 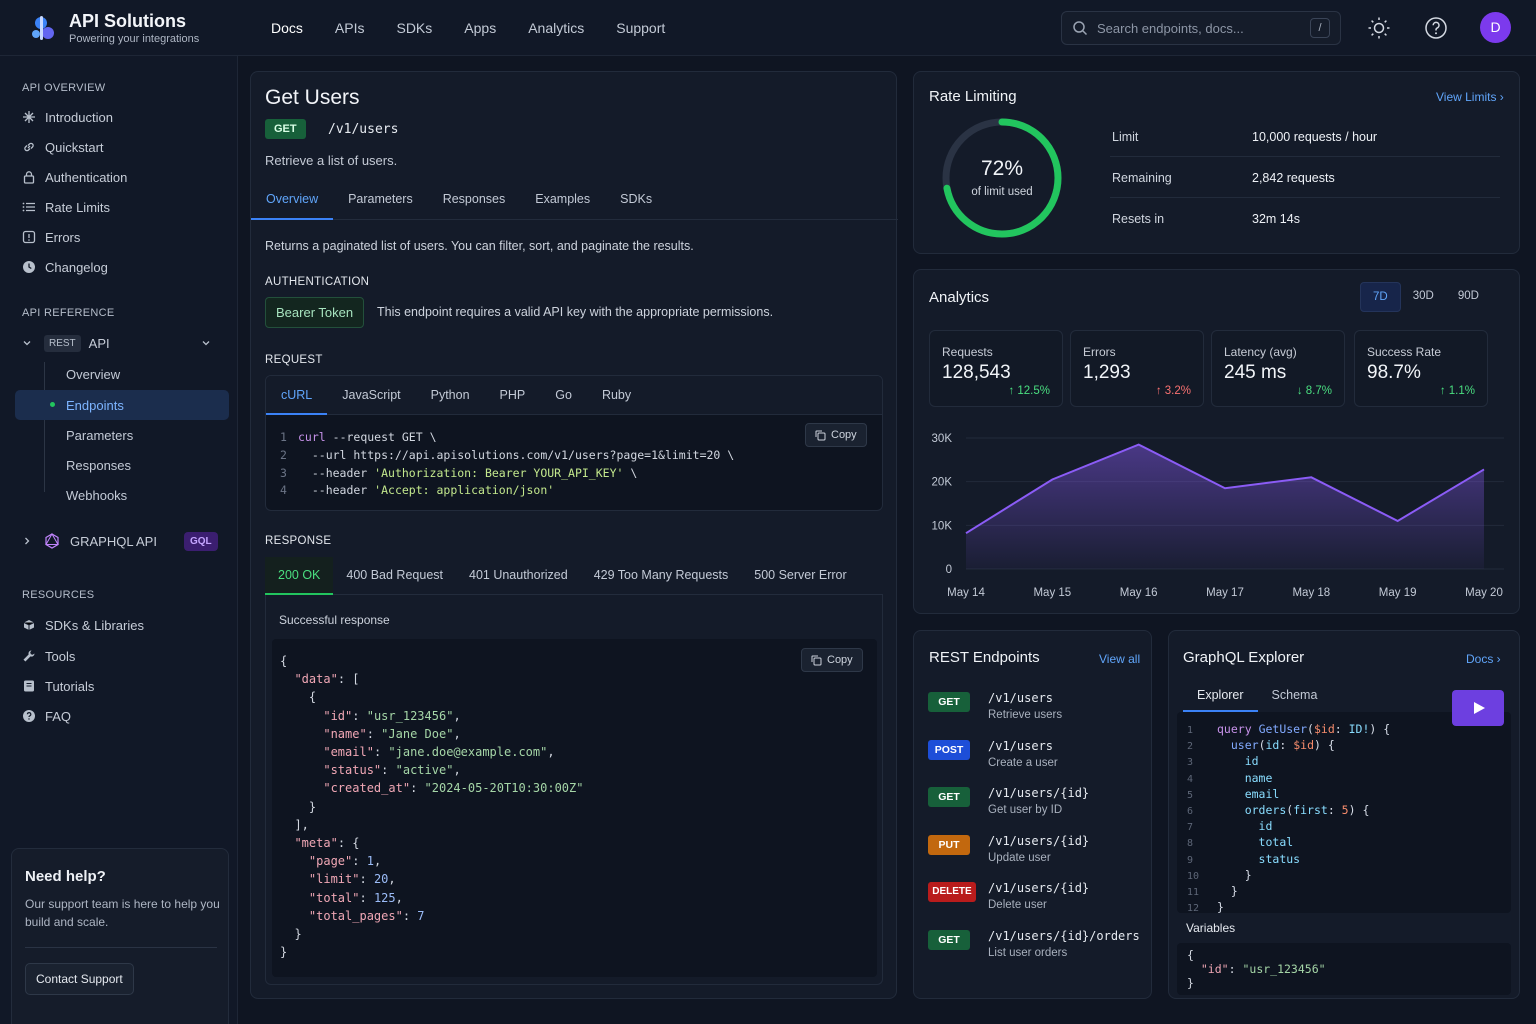 I want to click on package-icon, so click(x=29, y=625).